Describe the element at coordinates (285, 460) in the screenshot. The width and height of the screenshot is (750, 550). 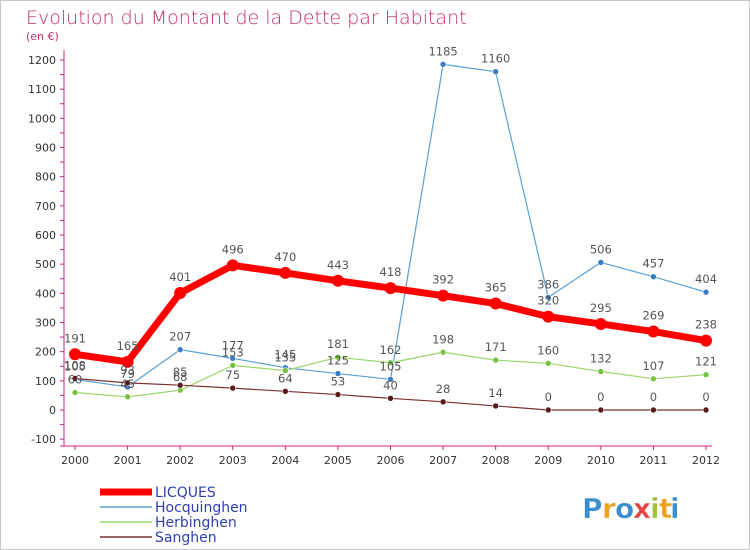
I see `x-tick-label: 2004` at that location.